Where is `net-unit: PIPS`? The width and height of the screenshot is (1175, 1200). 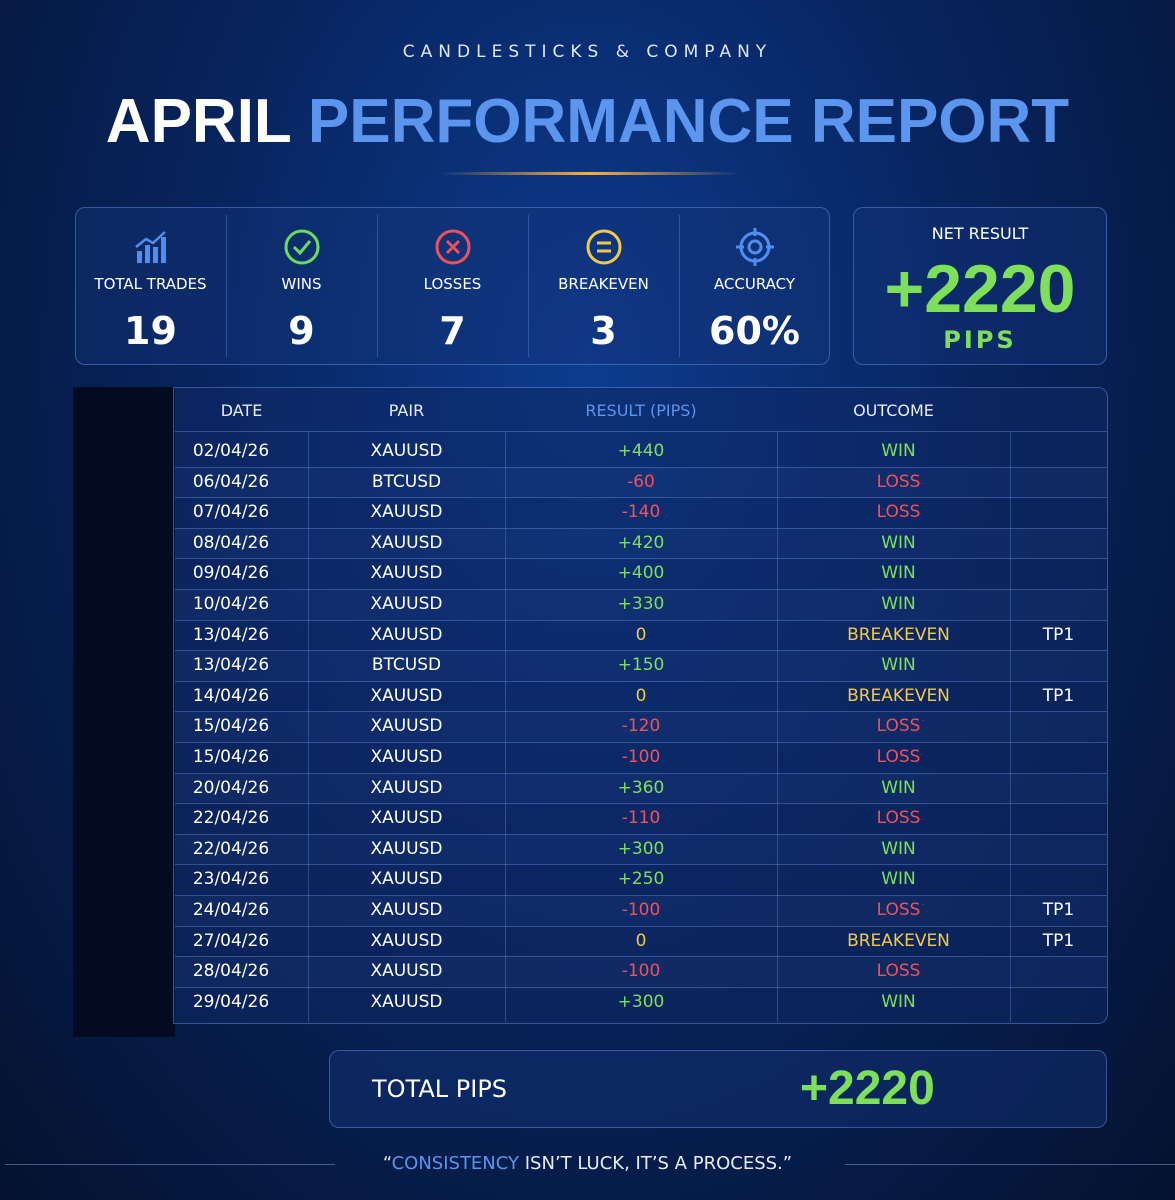 net-unit: PIPS is located at coordinates (980, 340).